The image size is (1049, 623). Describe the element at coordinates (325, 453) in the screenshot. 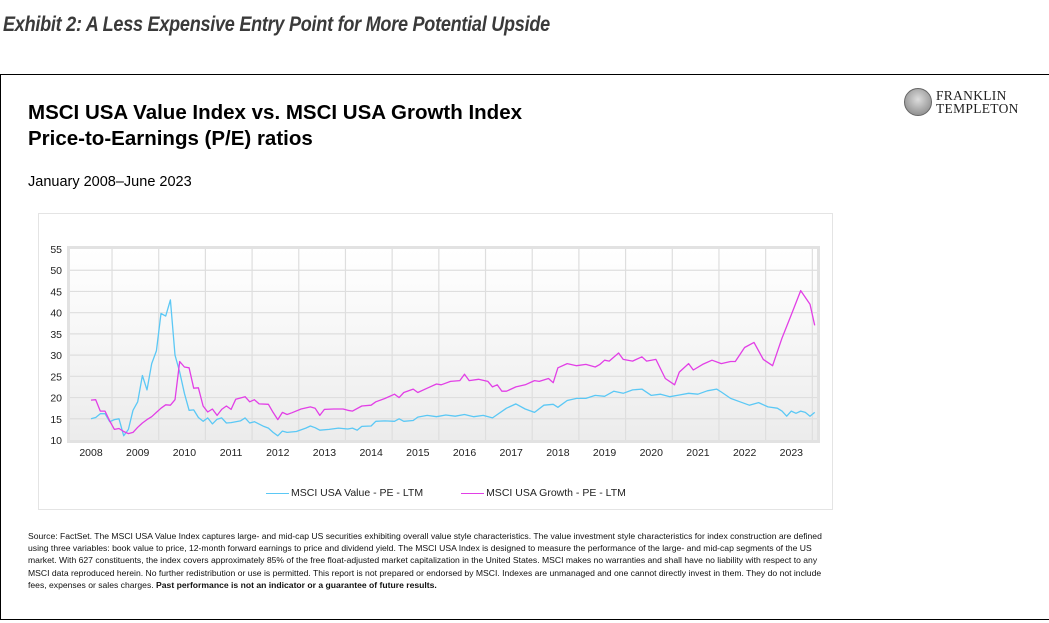

I see `x-tick-label: 2013` at that location.